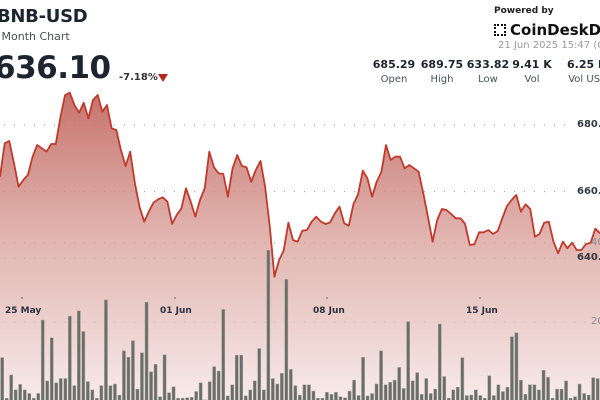 This screenshot has width=600, height=400. Describe the element at coordinates (44, 16) in the screenshot. I see `page-title: BNB-USD` at that location.